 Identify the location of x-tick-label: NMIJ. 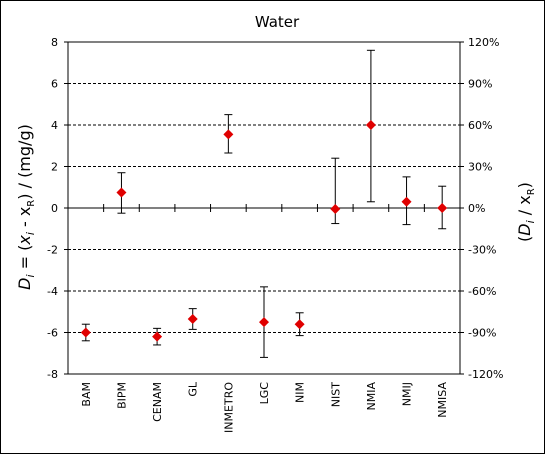
(407, 394).